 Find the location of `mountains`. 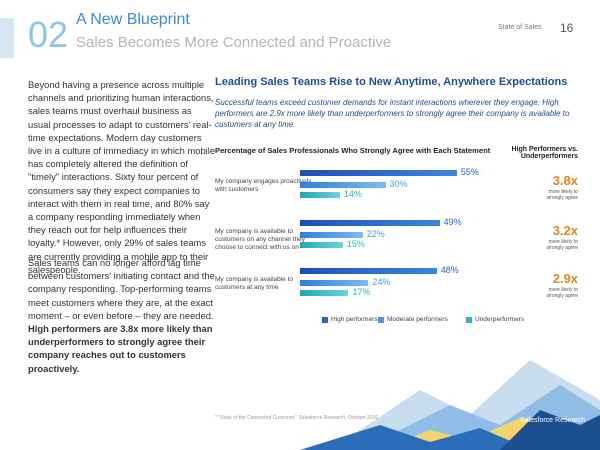

mountains is located at coordinates (450, 405).